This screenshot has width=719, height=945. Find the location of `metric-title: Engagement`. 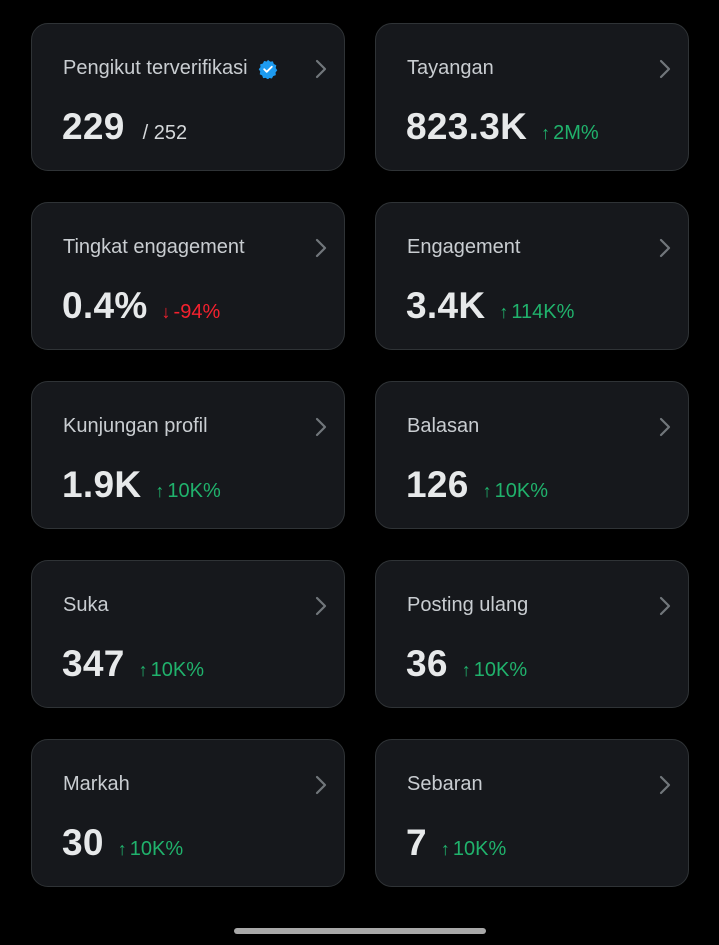

metric-title: Engagement is located at coordinates (464, 247).